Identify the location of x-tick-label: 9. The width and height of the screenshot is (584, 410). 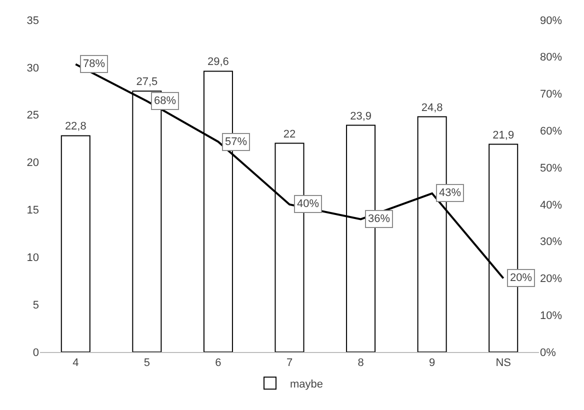
(432, 363).